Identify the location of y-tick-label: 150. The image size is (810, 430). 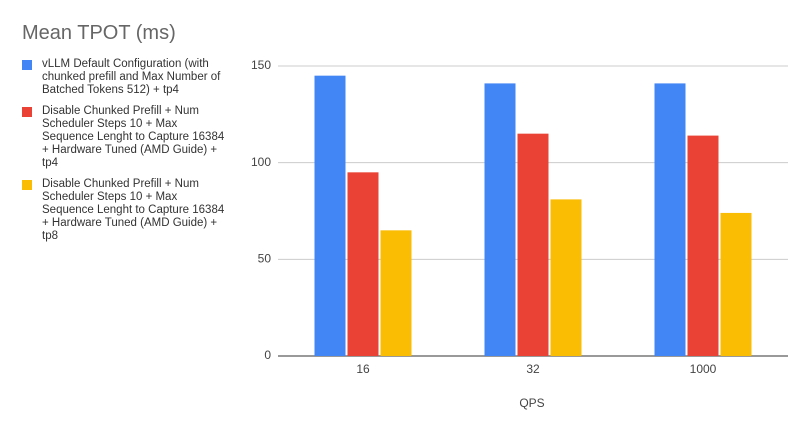
(261, 65).